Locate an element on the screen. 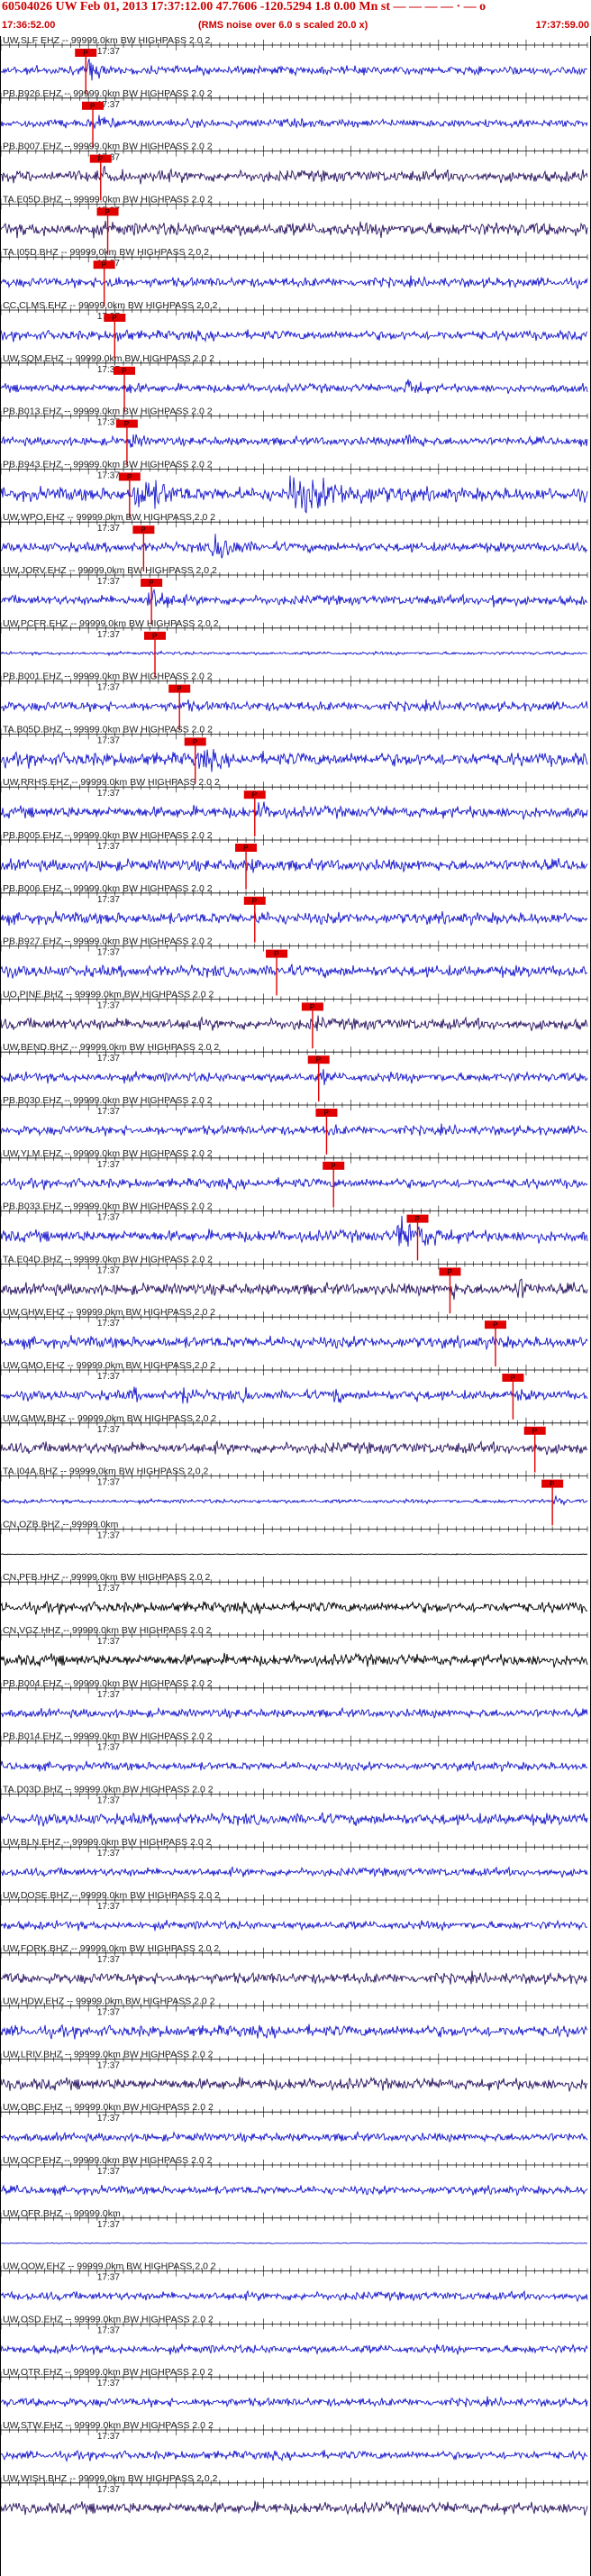  noise-scale-note: (RMS noise over 6.0 s scaled 20.0 x) is located at coordinates (283, 25).